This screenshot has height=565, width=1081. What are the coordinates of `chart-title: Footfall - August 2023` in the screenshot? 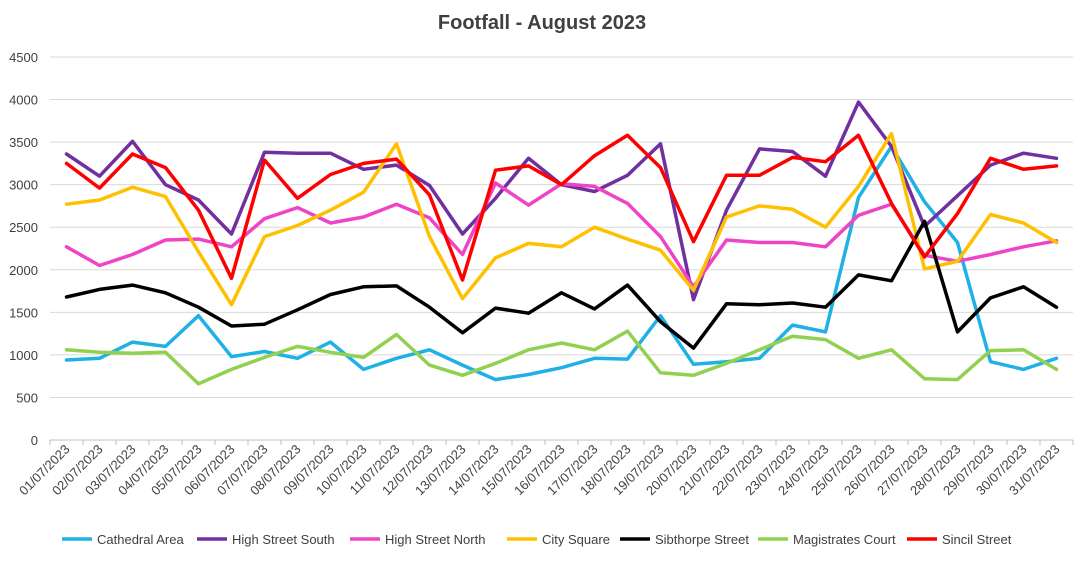 It's located at (542, 23).